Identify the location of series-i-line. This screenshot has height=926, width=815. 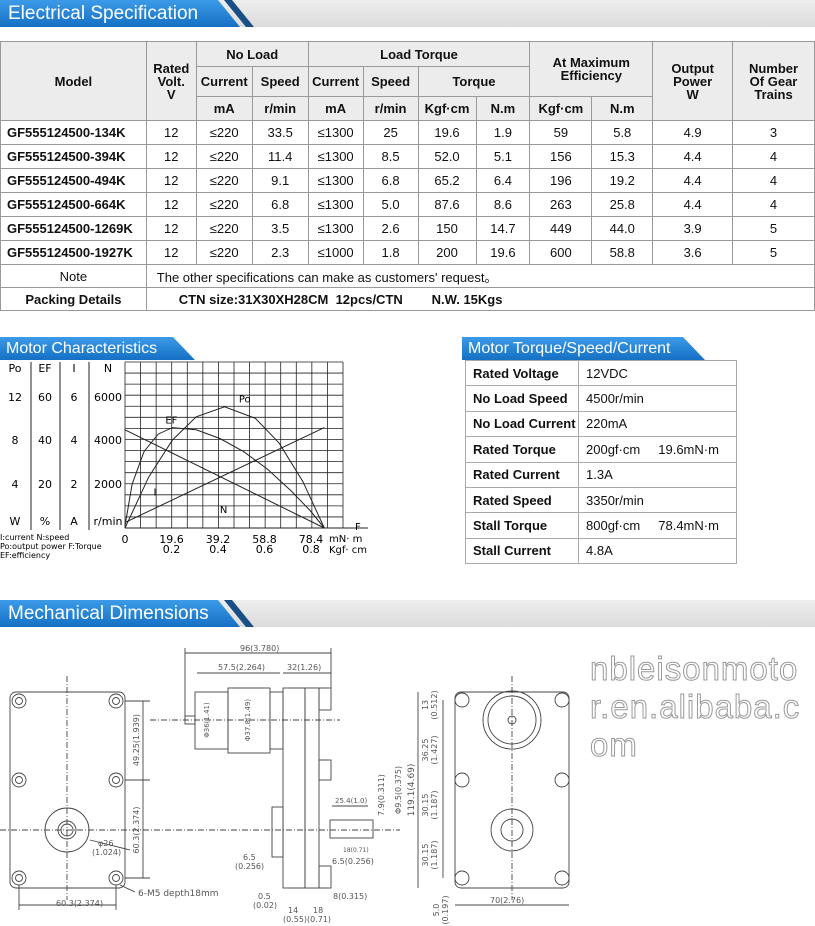
(224, 475).